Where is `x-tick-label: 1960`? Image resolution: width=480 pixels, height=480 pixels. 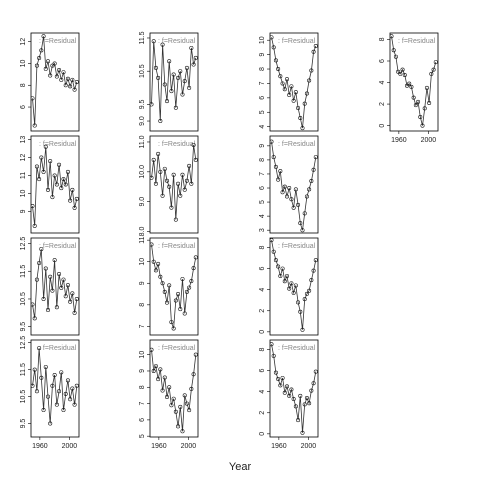 x-tick-label: 1960 is located at coordinates (159, 446).